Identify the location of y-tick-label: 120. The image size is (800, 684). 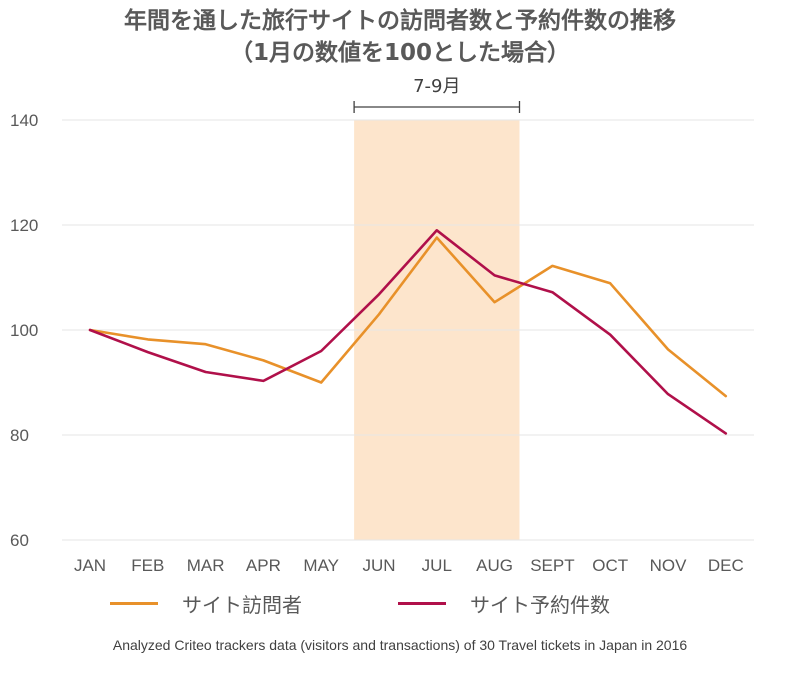
(24, 225).